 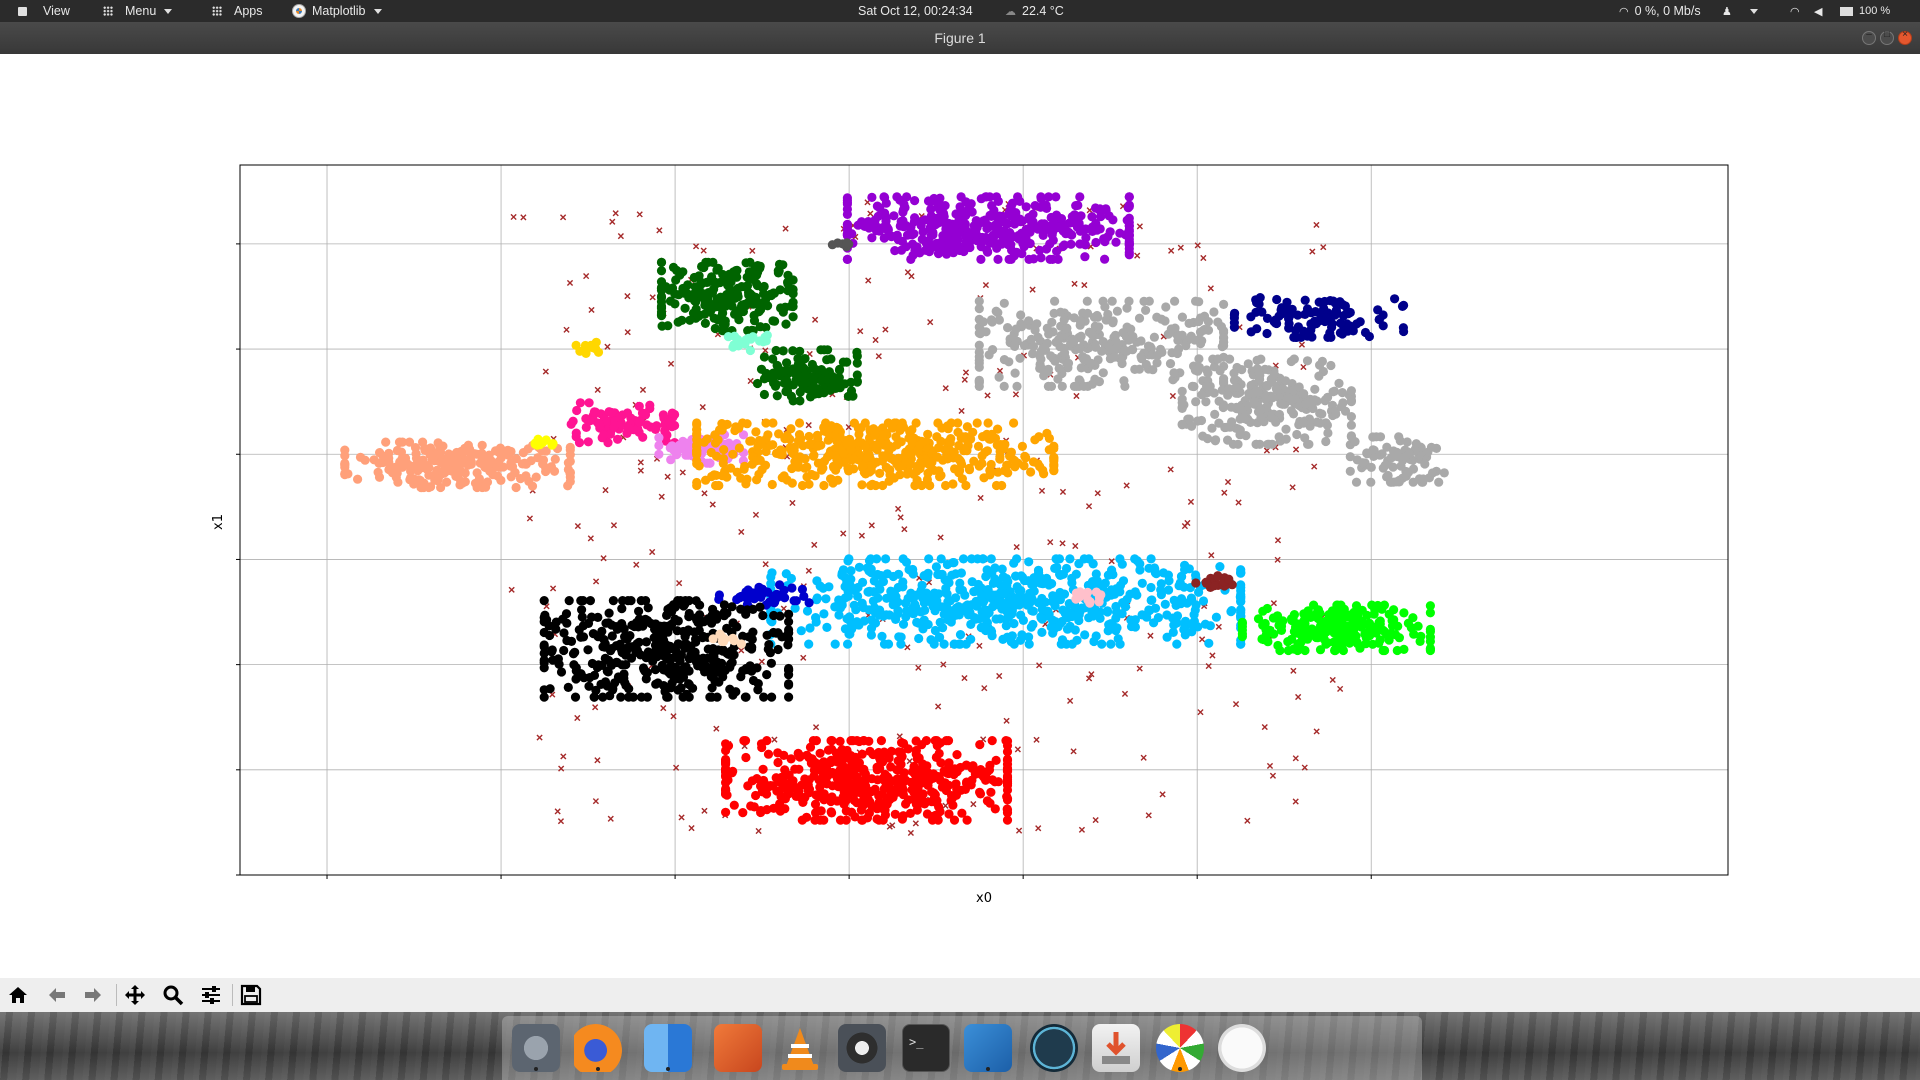 I want to click on window-title-bar: Figure 1 – □ ×, so click(x=960, y=38).